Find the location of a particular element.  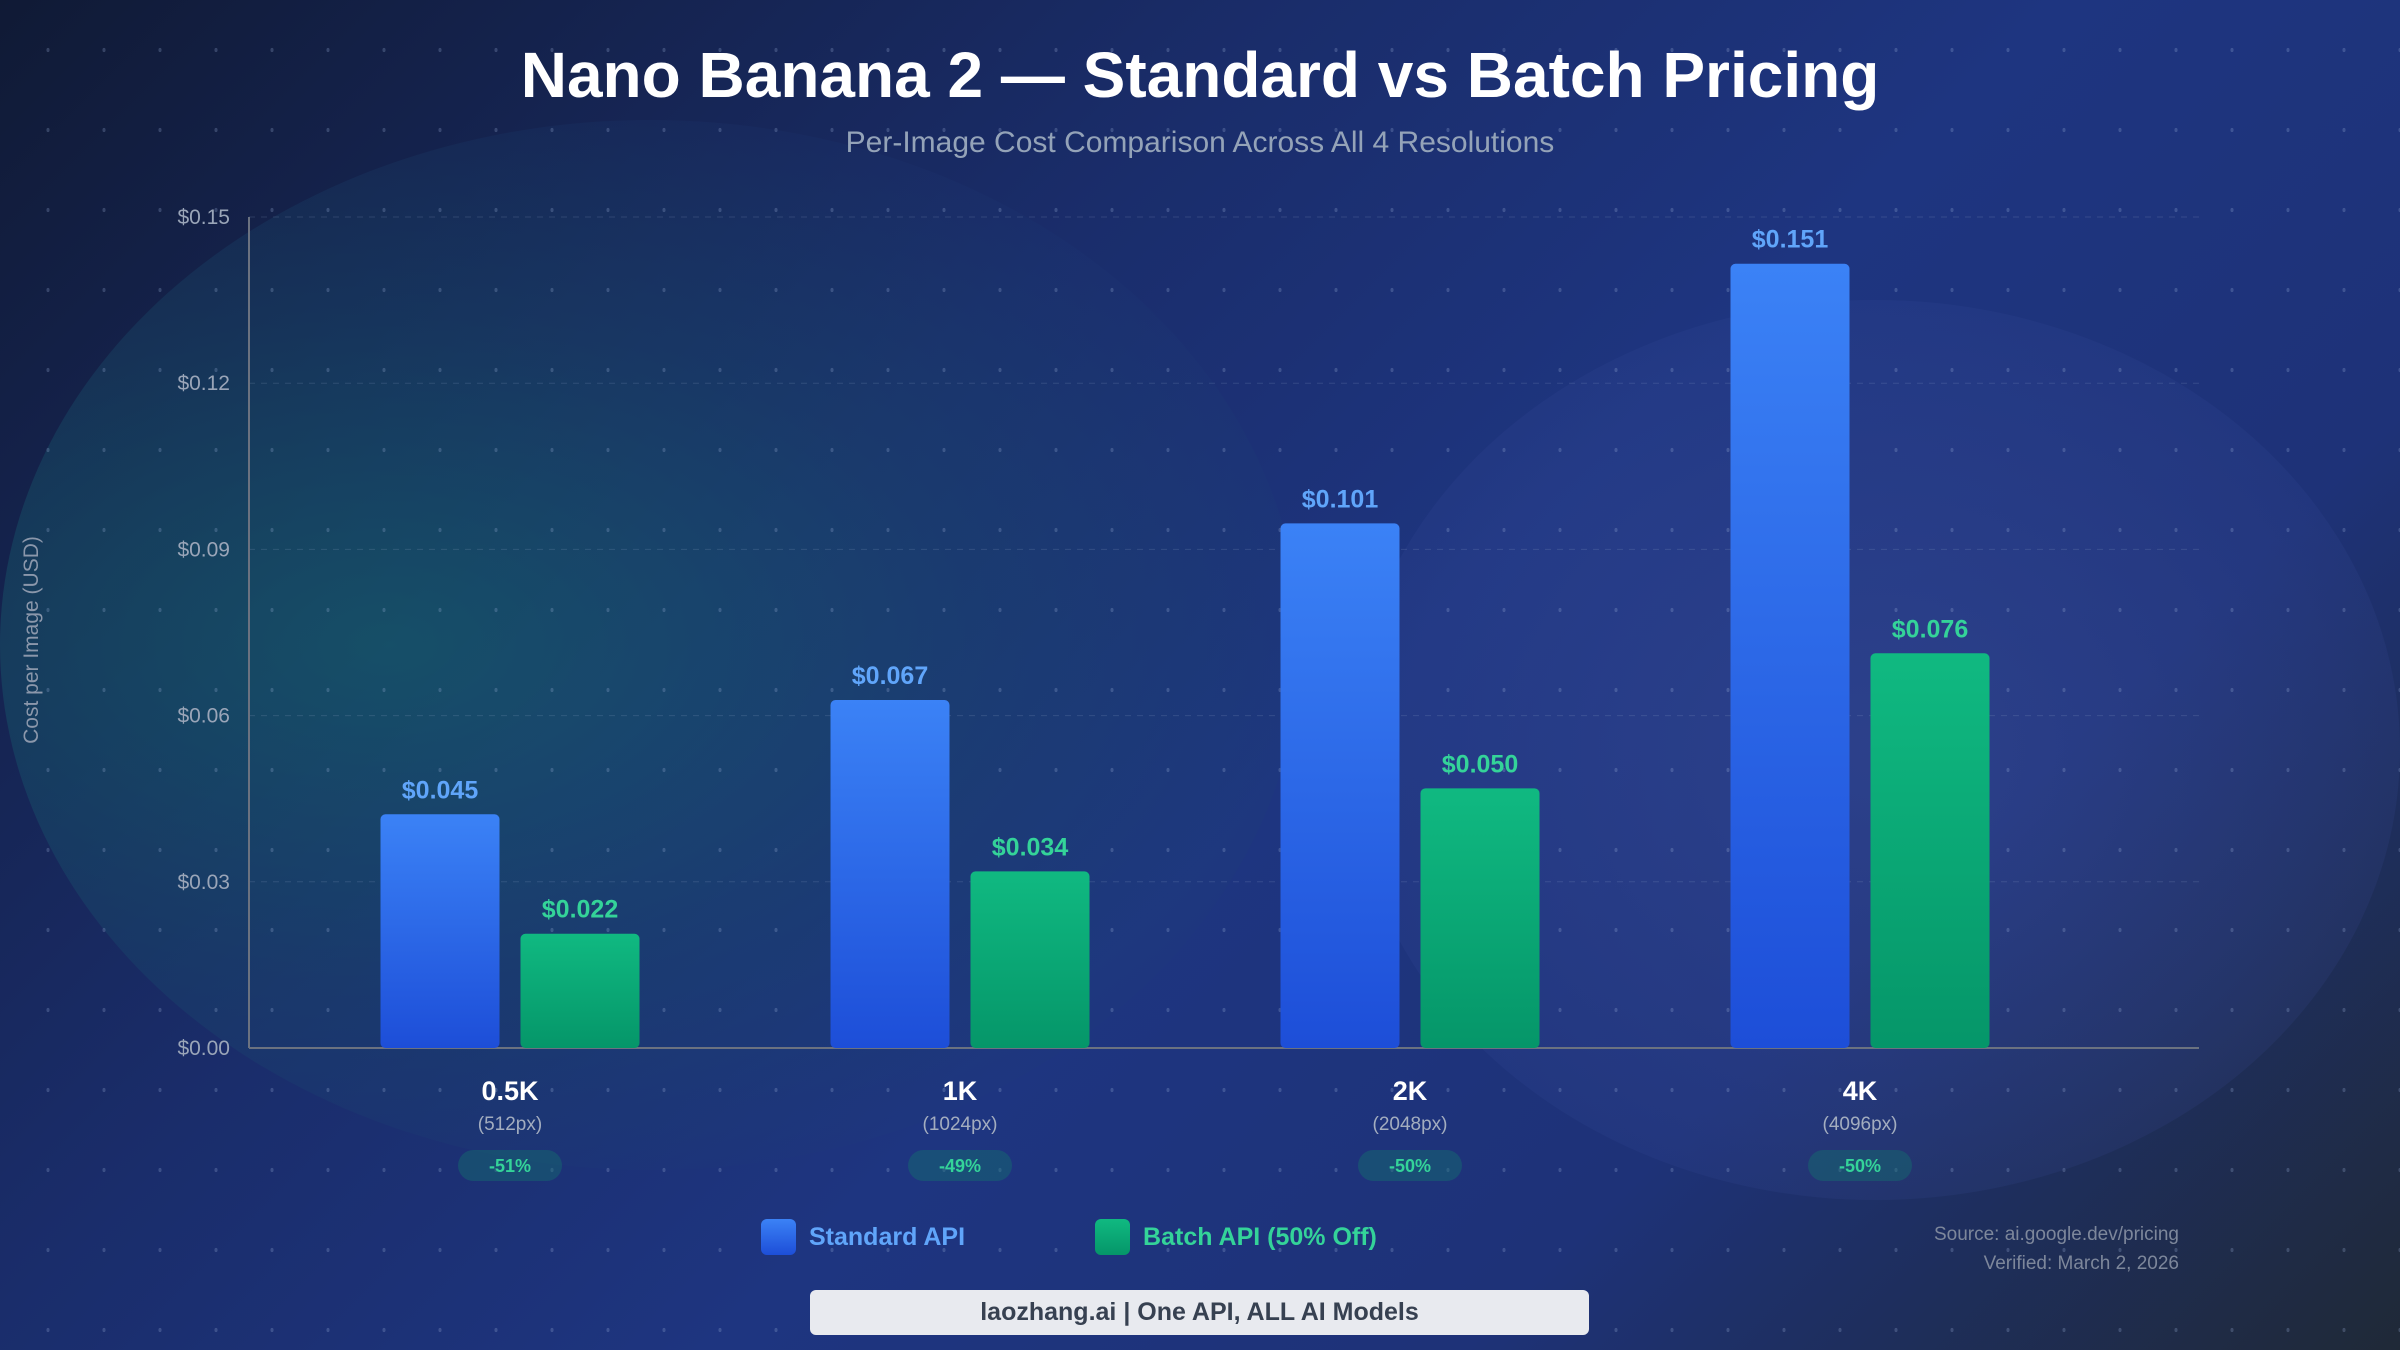

y-tick-label: $0.00 is located at coordinates (203, 1048).